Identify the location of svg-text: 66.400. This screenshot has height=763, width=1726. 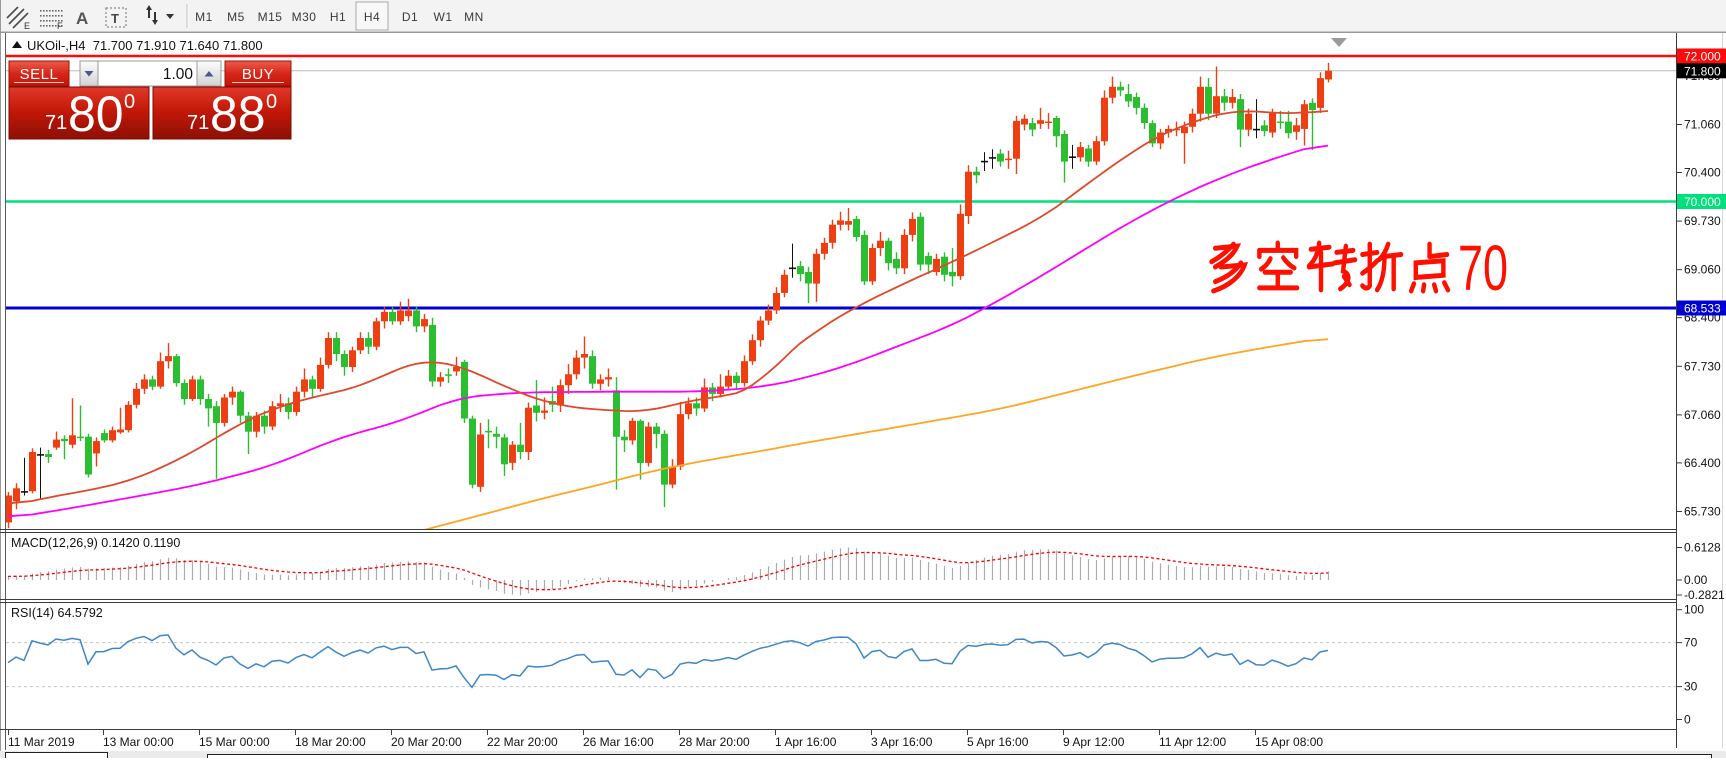
(1702, 463).